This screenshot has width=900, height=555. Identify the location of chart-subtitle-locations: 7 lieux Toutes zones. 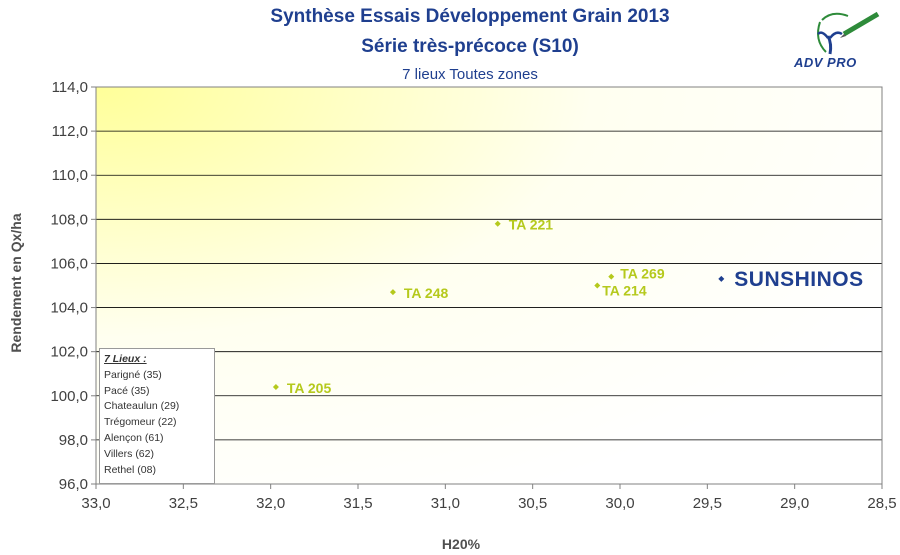
(470, 74).